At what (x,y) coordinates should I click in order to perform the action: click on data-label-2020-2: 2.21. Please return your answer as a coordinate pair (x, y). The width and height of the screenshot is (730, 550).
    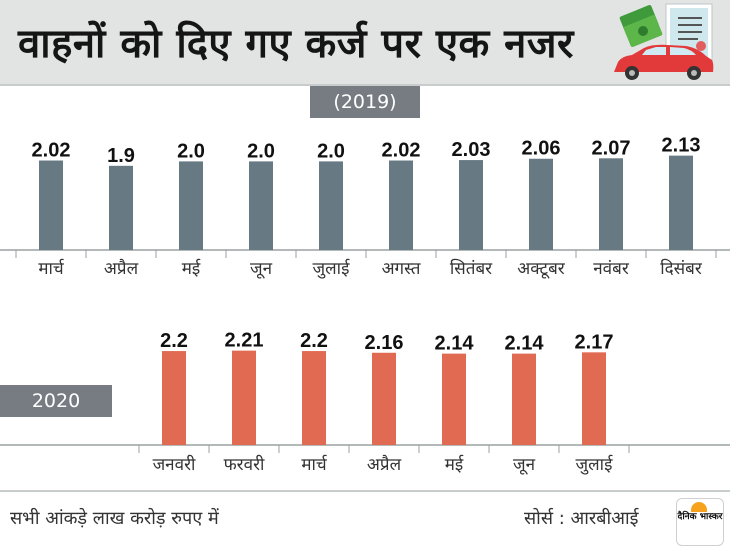
    Looking at the image, I should click on (244, 341).